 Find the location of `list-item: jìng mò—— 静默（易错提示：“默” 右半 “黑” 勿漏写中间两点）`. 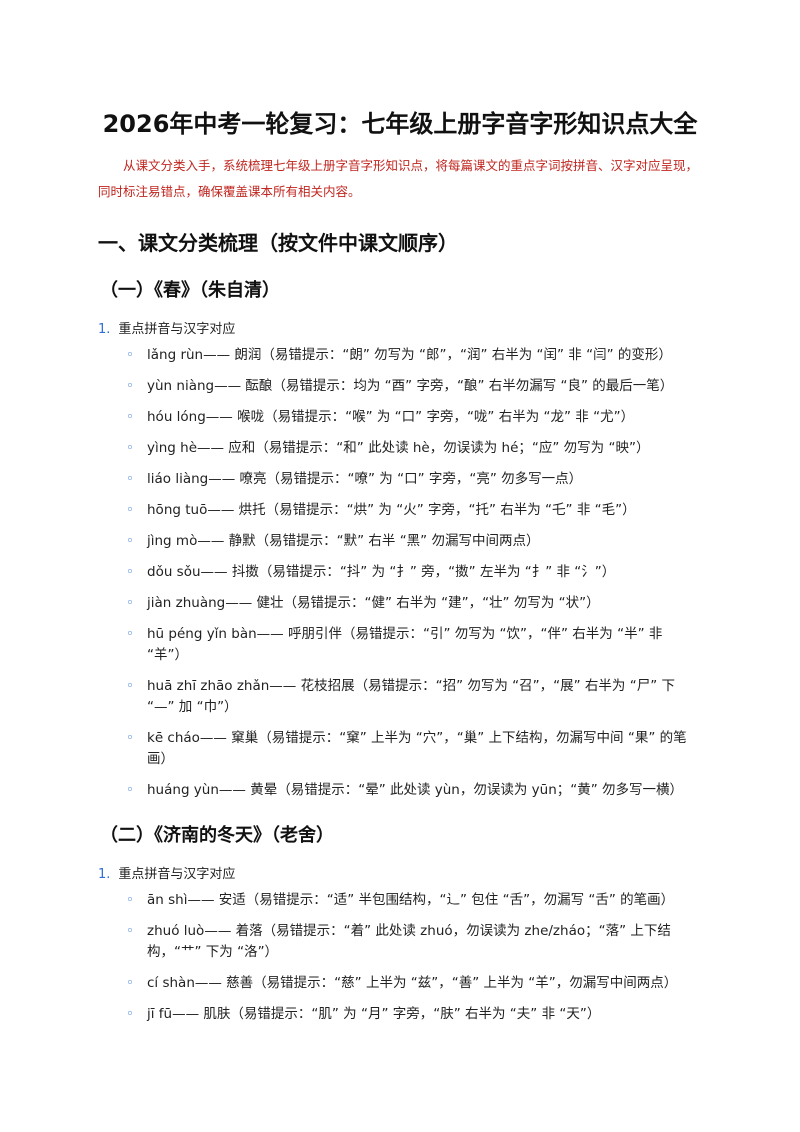

list-item: jìng mò—— 静默（易错提示：“默” 右半 “黑” 勿漏写中间两点） is located at coordinates (413, 541).